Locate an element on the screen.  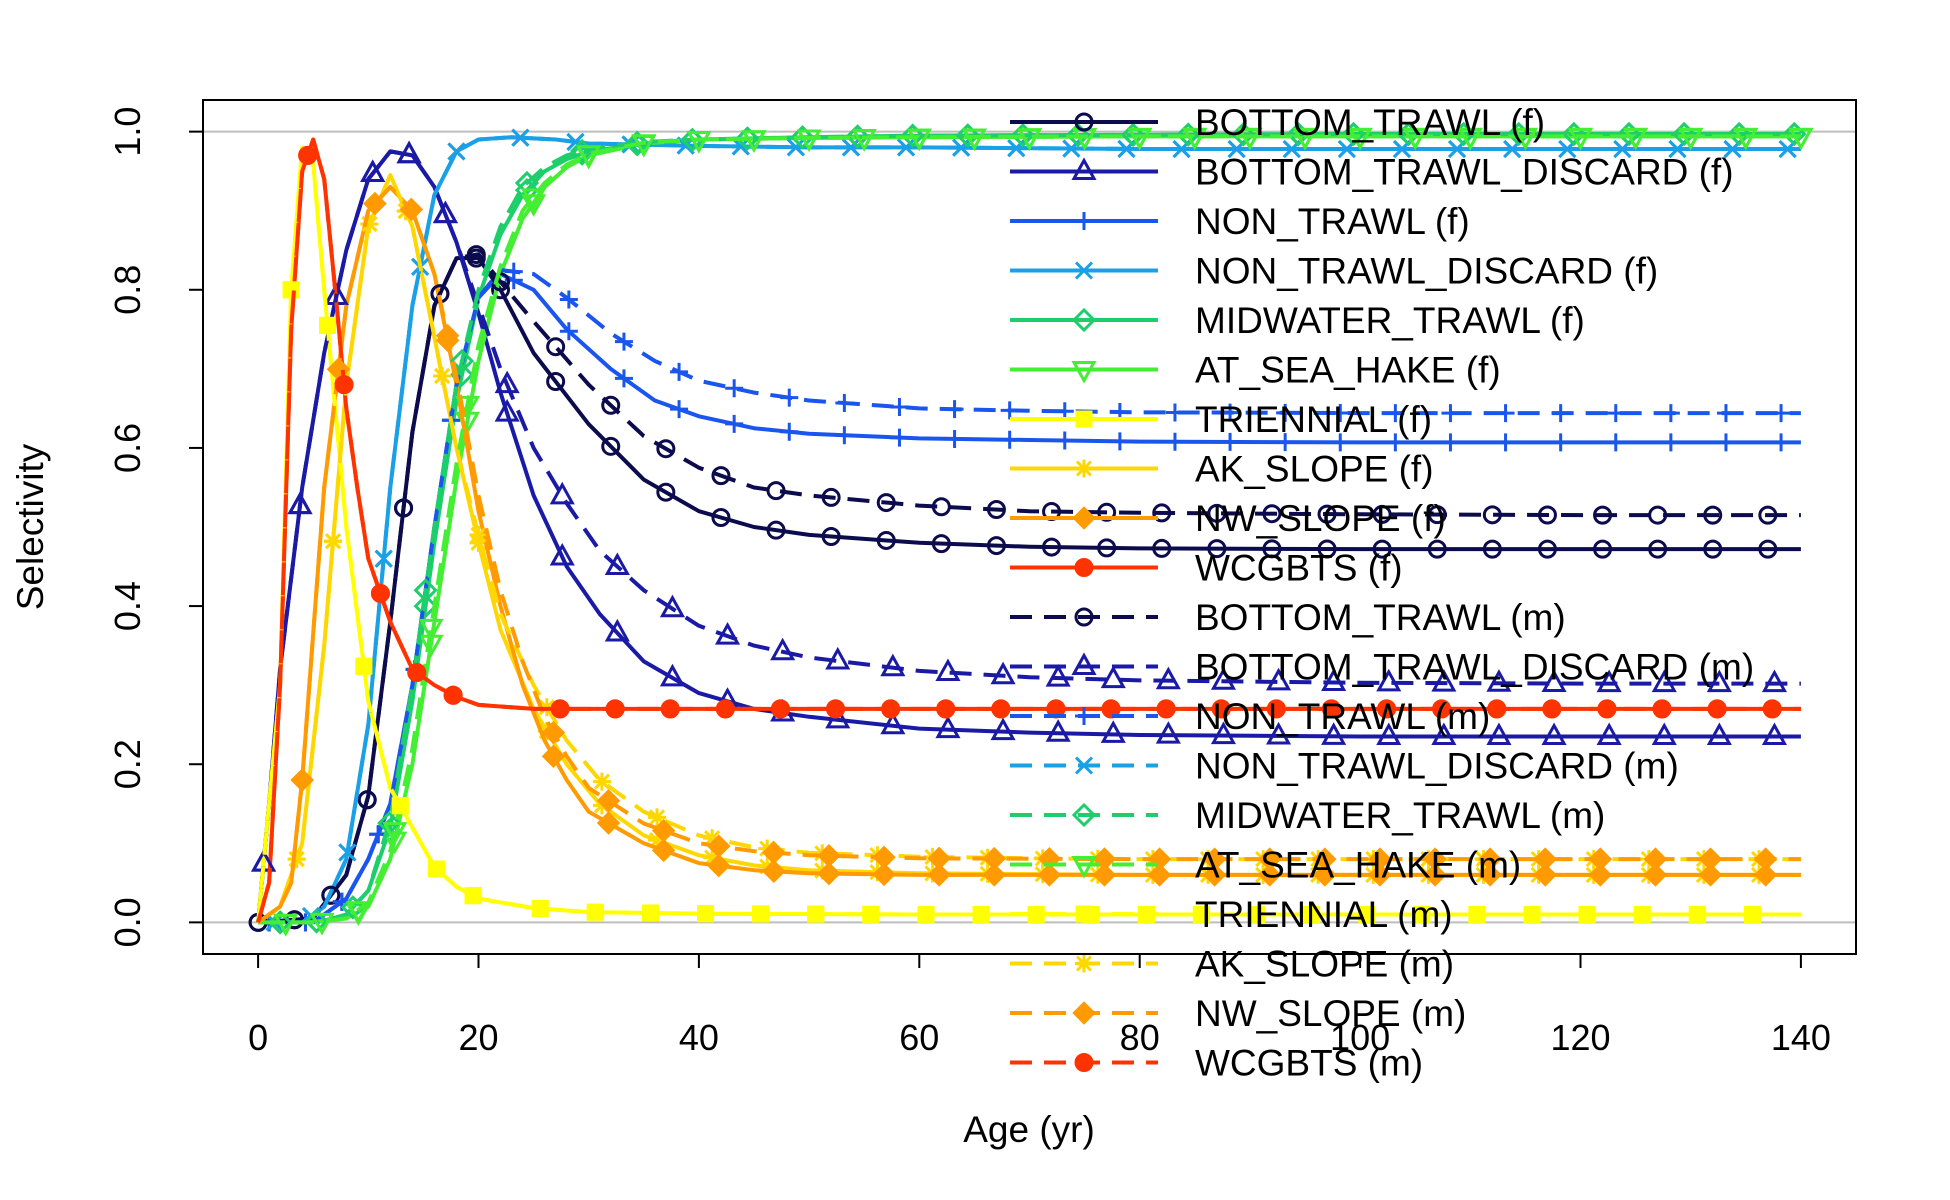
y-tick-label: 0.0 is located at coordinates (127, 922).